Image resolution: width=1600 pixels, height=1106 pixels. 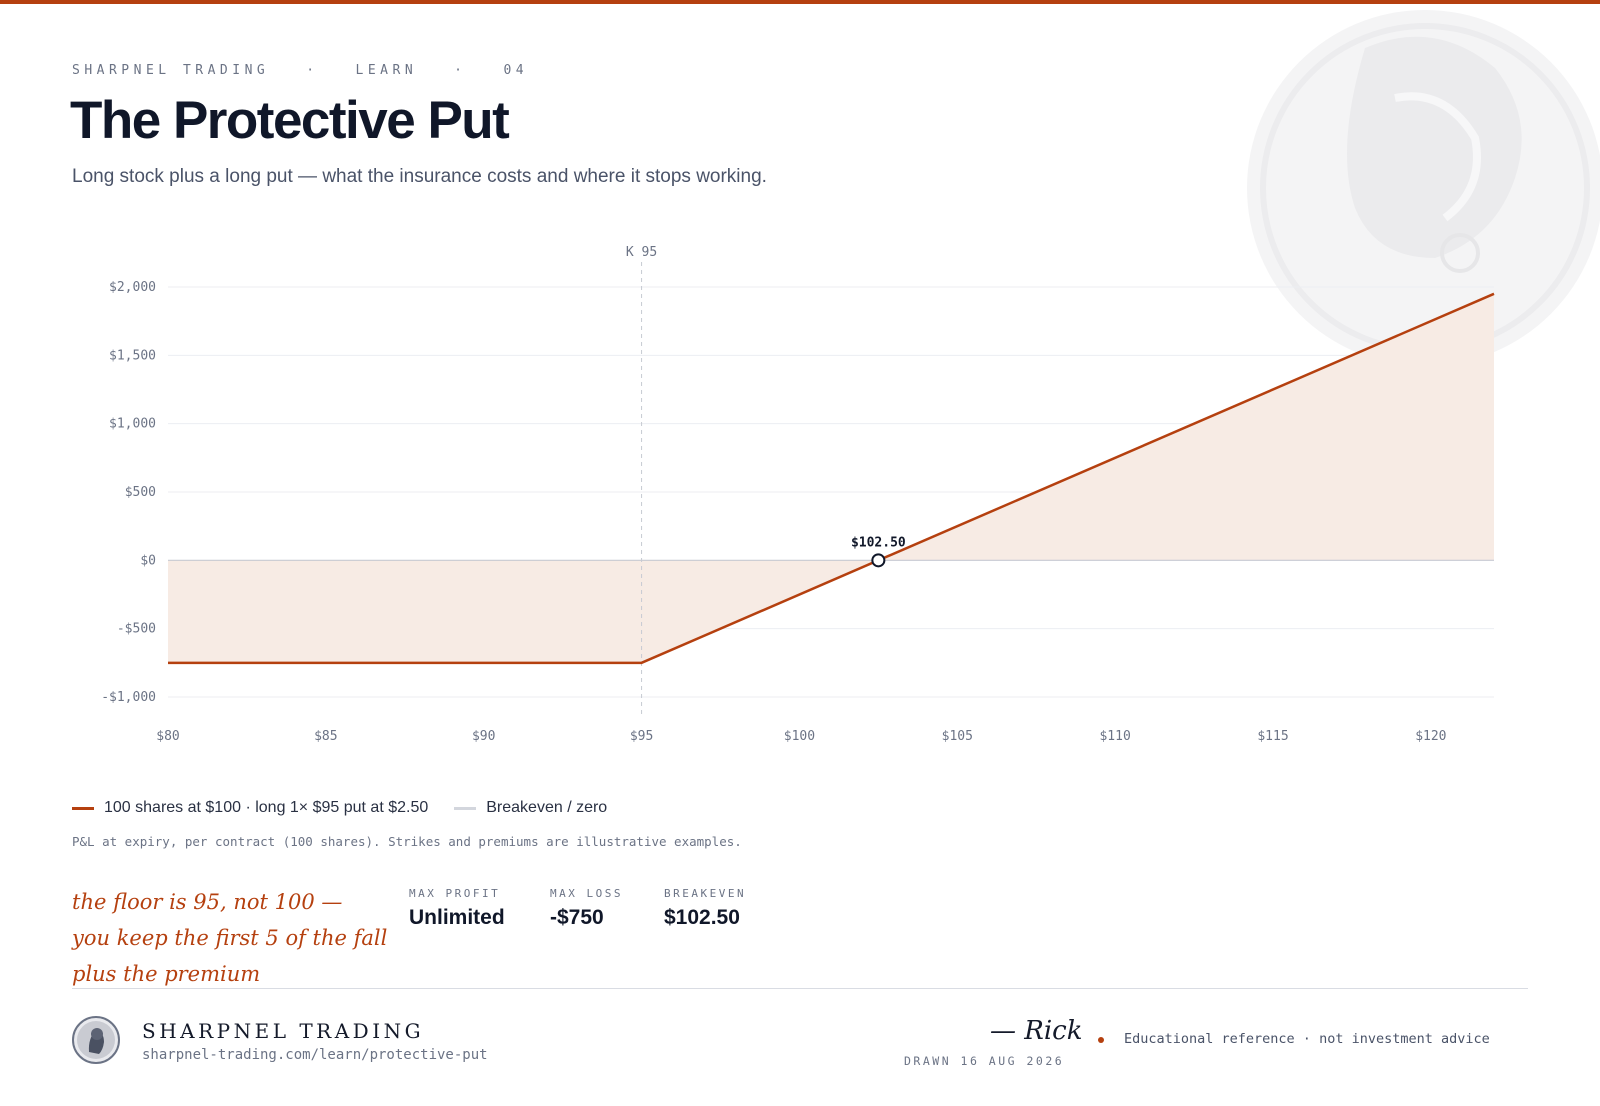 I want to click on avatar, so click(x=96, y=1040).